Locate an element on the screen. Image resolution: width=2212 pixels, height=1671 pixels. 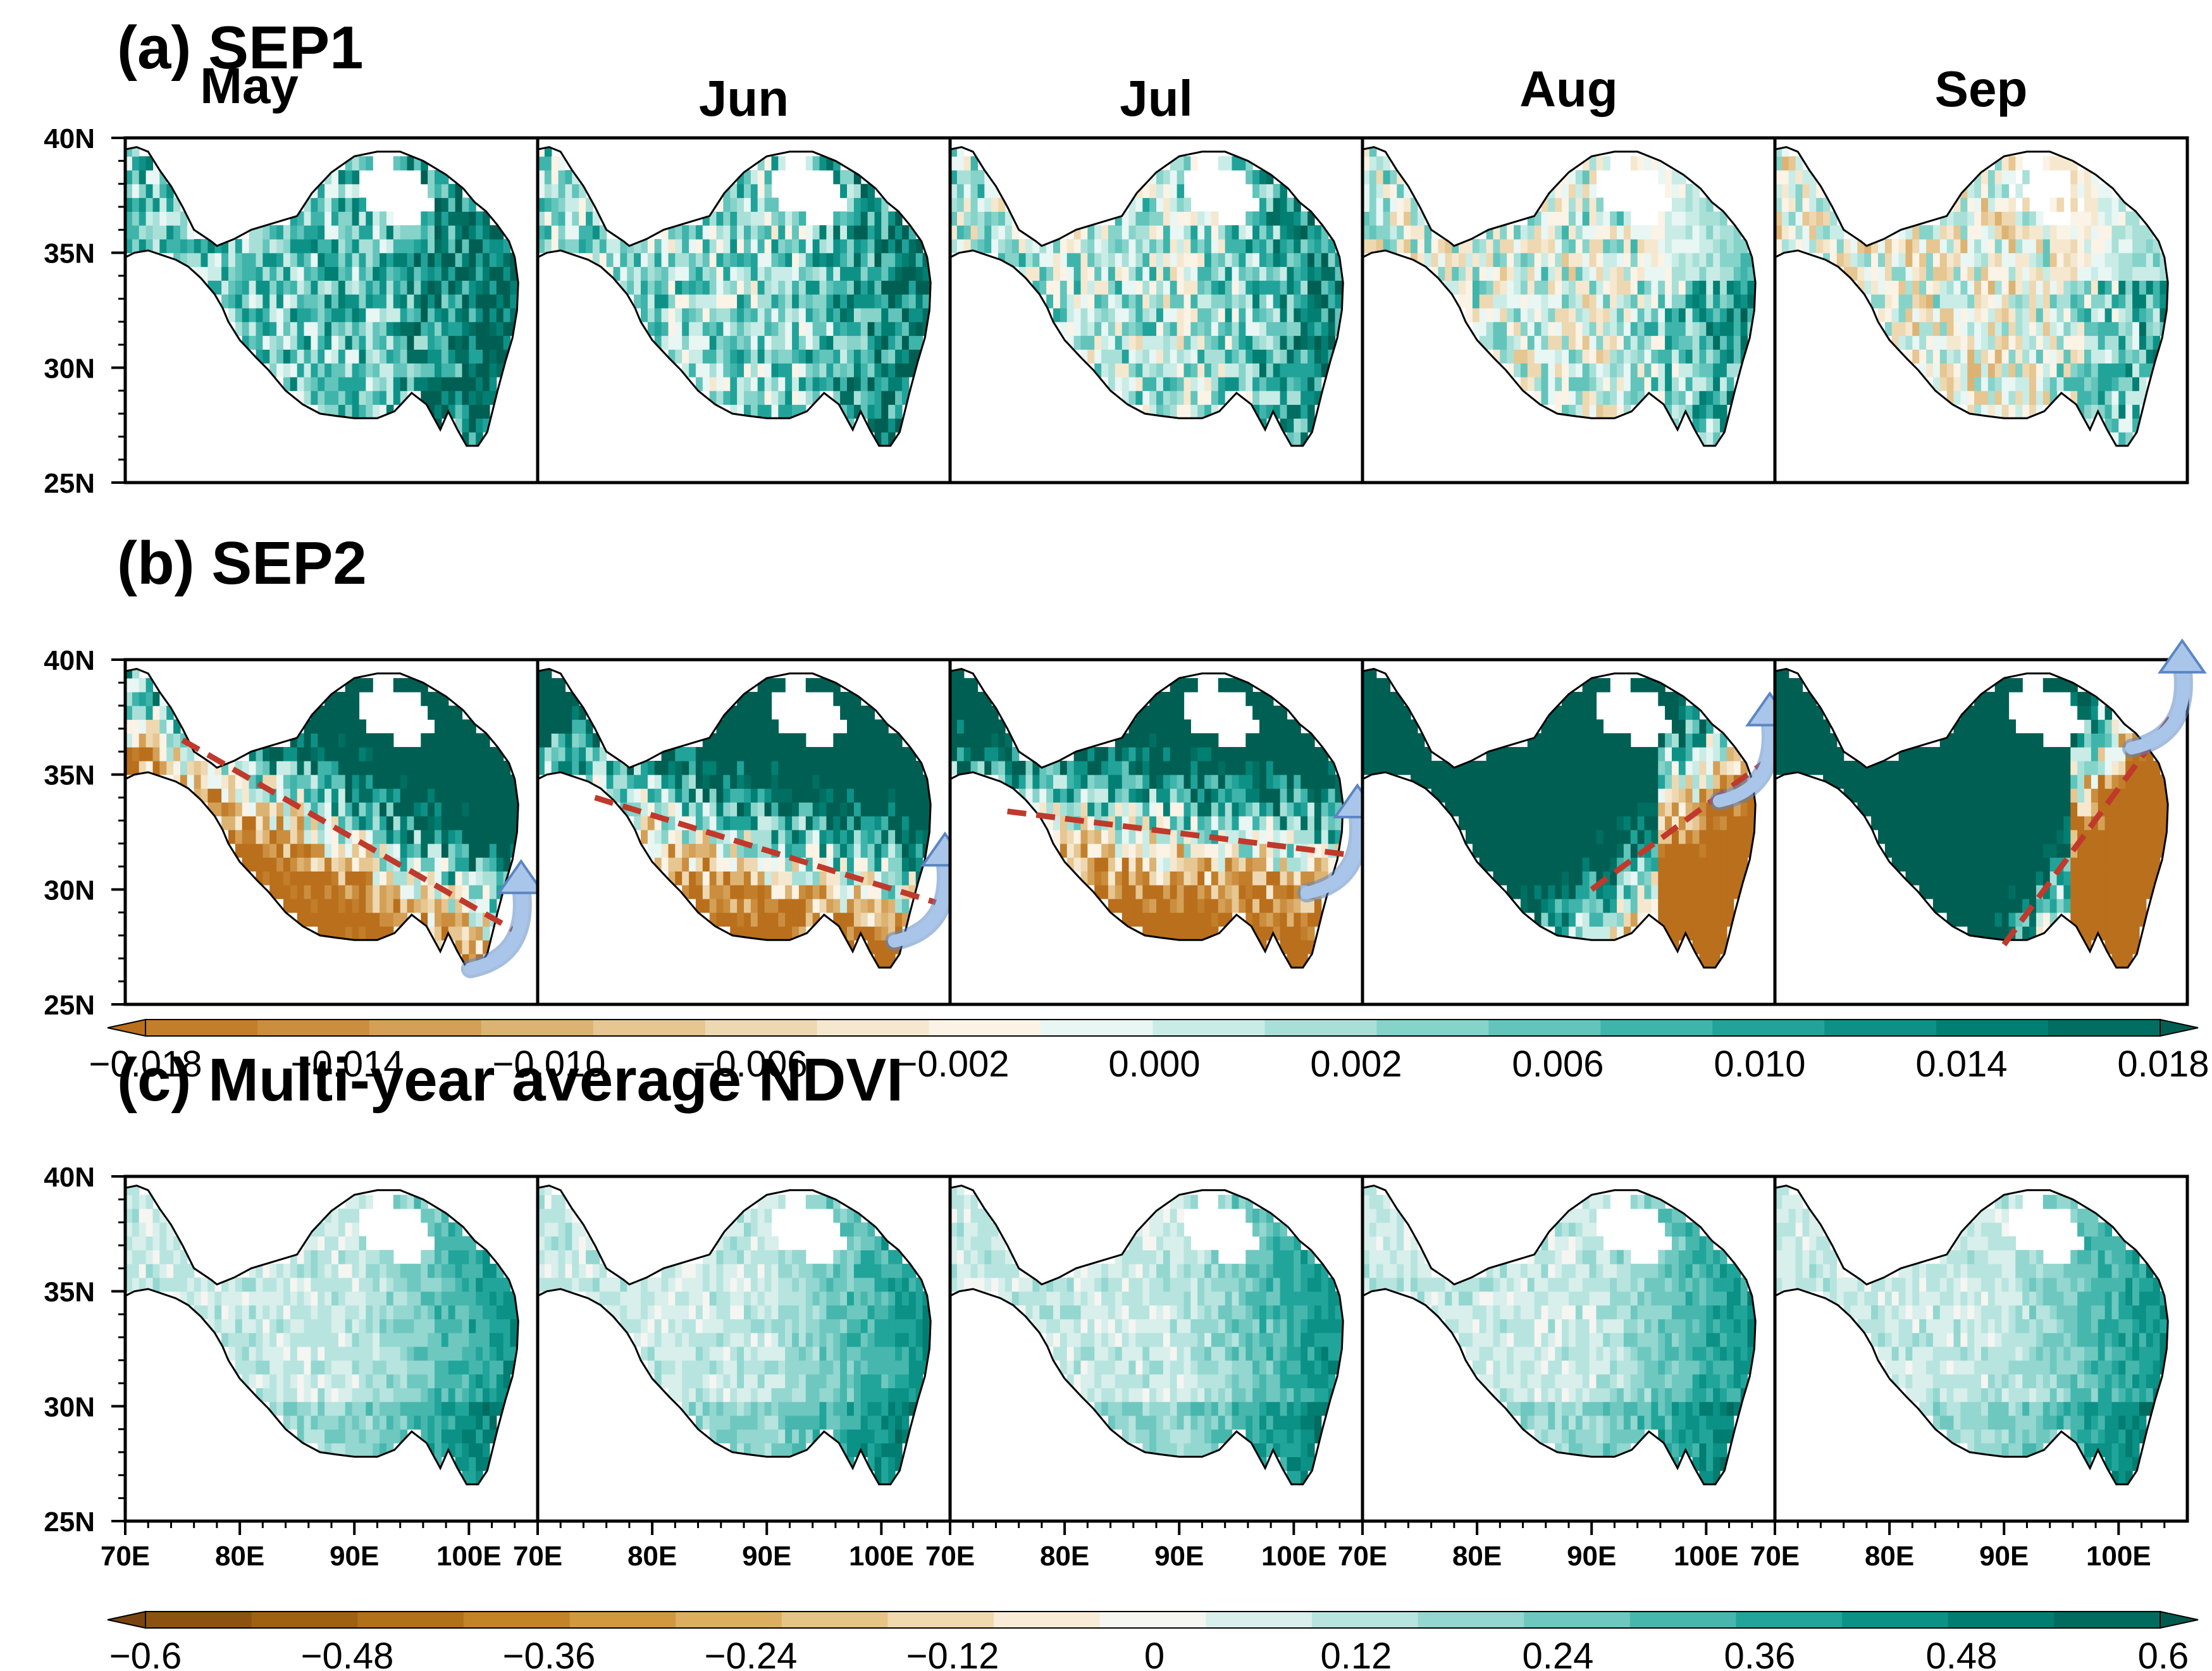
map-panel-sep1-sep is located at coordinates (1981, 310).